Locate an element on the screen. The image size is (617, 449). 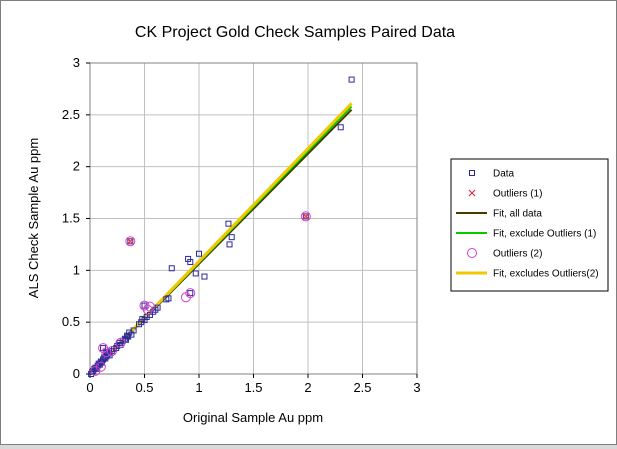
legend-item-fit-exclude-outliers-1: Fit, exclude Outliers (1) is located at coordinates (526, 234).